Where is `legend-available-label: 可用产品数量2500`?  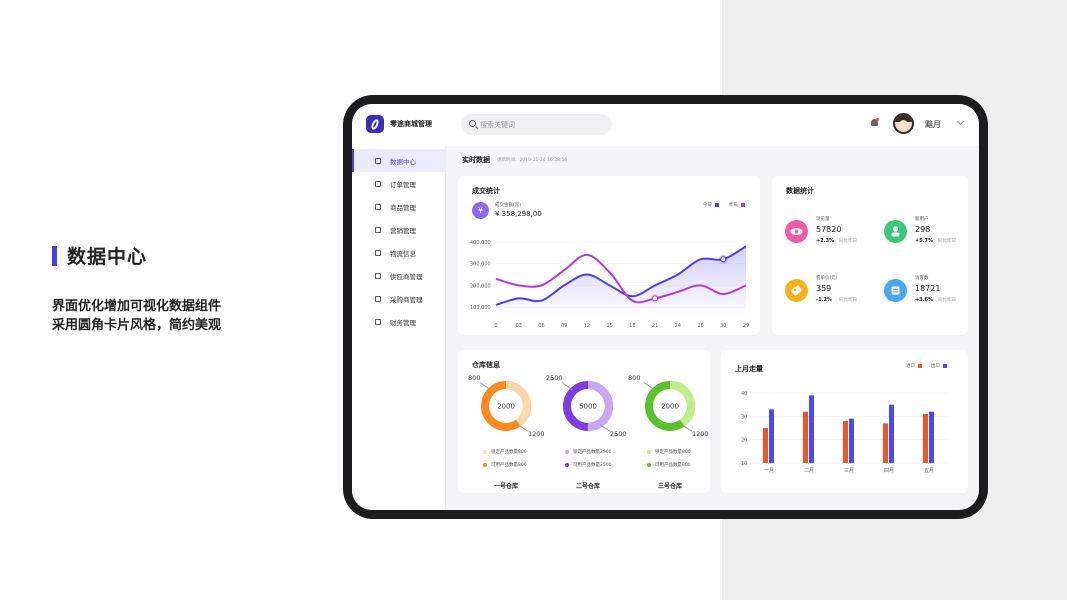 legend-available-label: 可用产品数量2500 is located at coordinates (592, 465).